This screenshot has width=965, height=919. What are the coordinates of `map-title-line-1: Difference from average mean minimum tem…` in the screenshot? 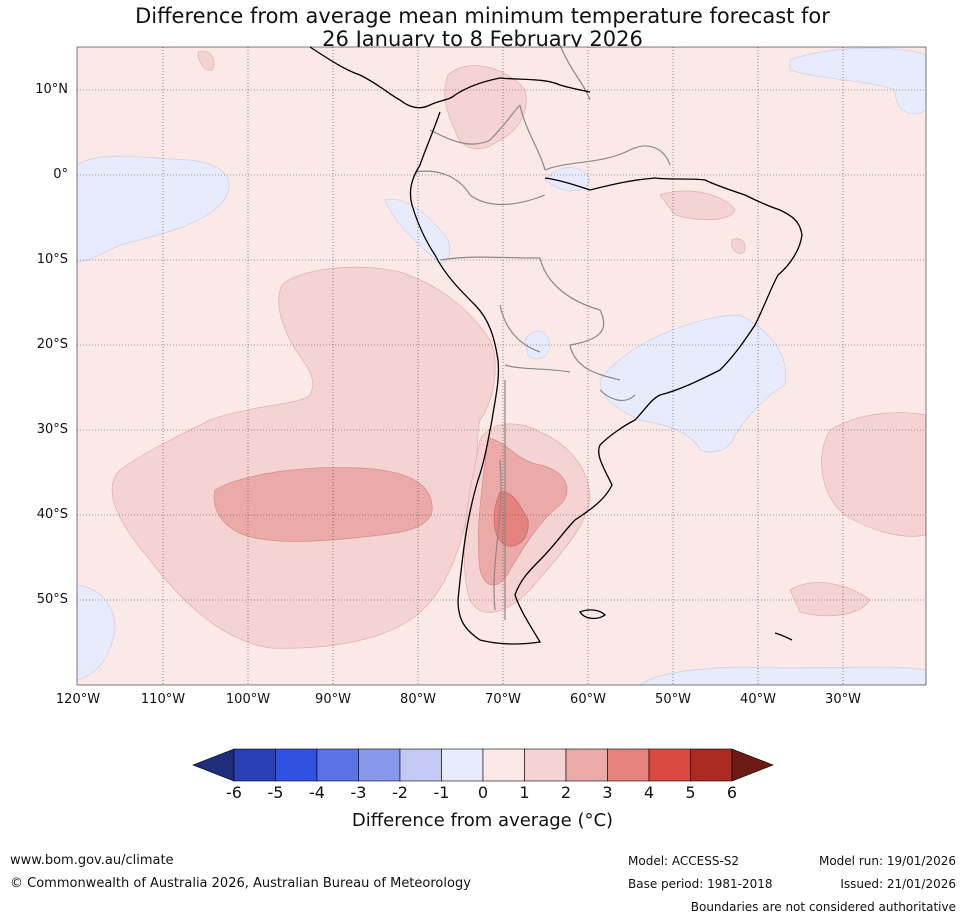 It's located at (482, 16).